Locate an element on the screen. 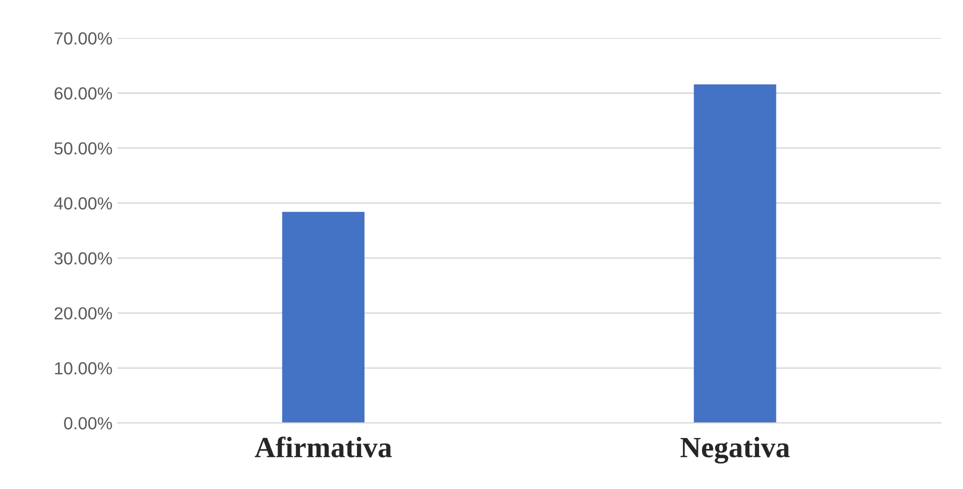 This screenshot has width=963, height=489. y-tick-label: 20.00% is located at coordinates (83, 313).